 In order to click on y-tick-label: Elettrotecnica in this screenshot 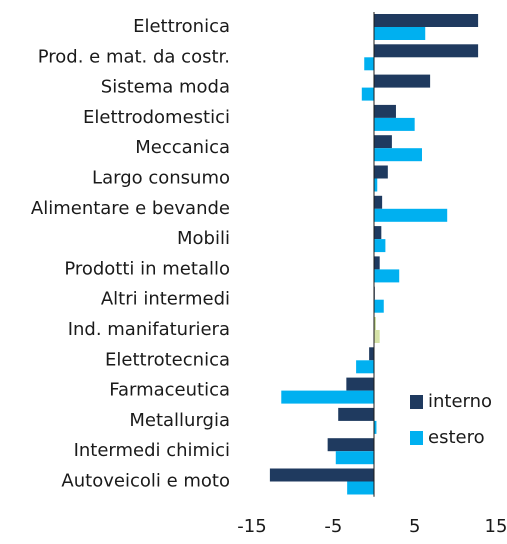, I will do `click(167, 359)`.